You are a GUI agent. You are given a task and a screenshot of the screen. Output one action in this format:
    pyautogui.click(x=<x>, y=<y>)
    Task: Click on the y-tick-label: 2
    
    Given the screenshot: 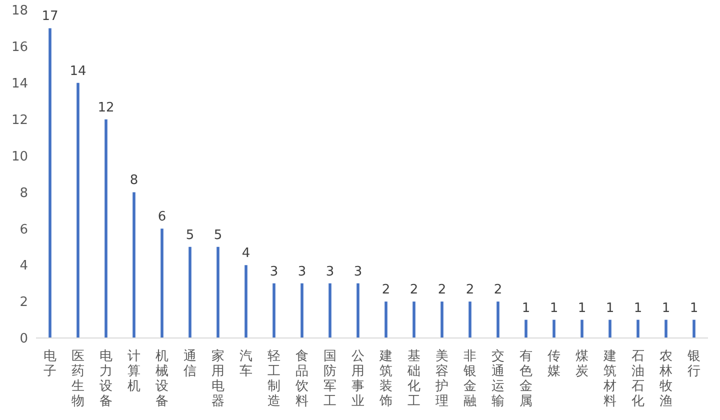 What is the action you would take?
    pyautogui.click(x=24, y=302)
    